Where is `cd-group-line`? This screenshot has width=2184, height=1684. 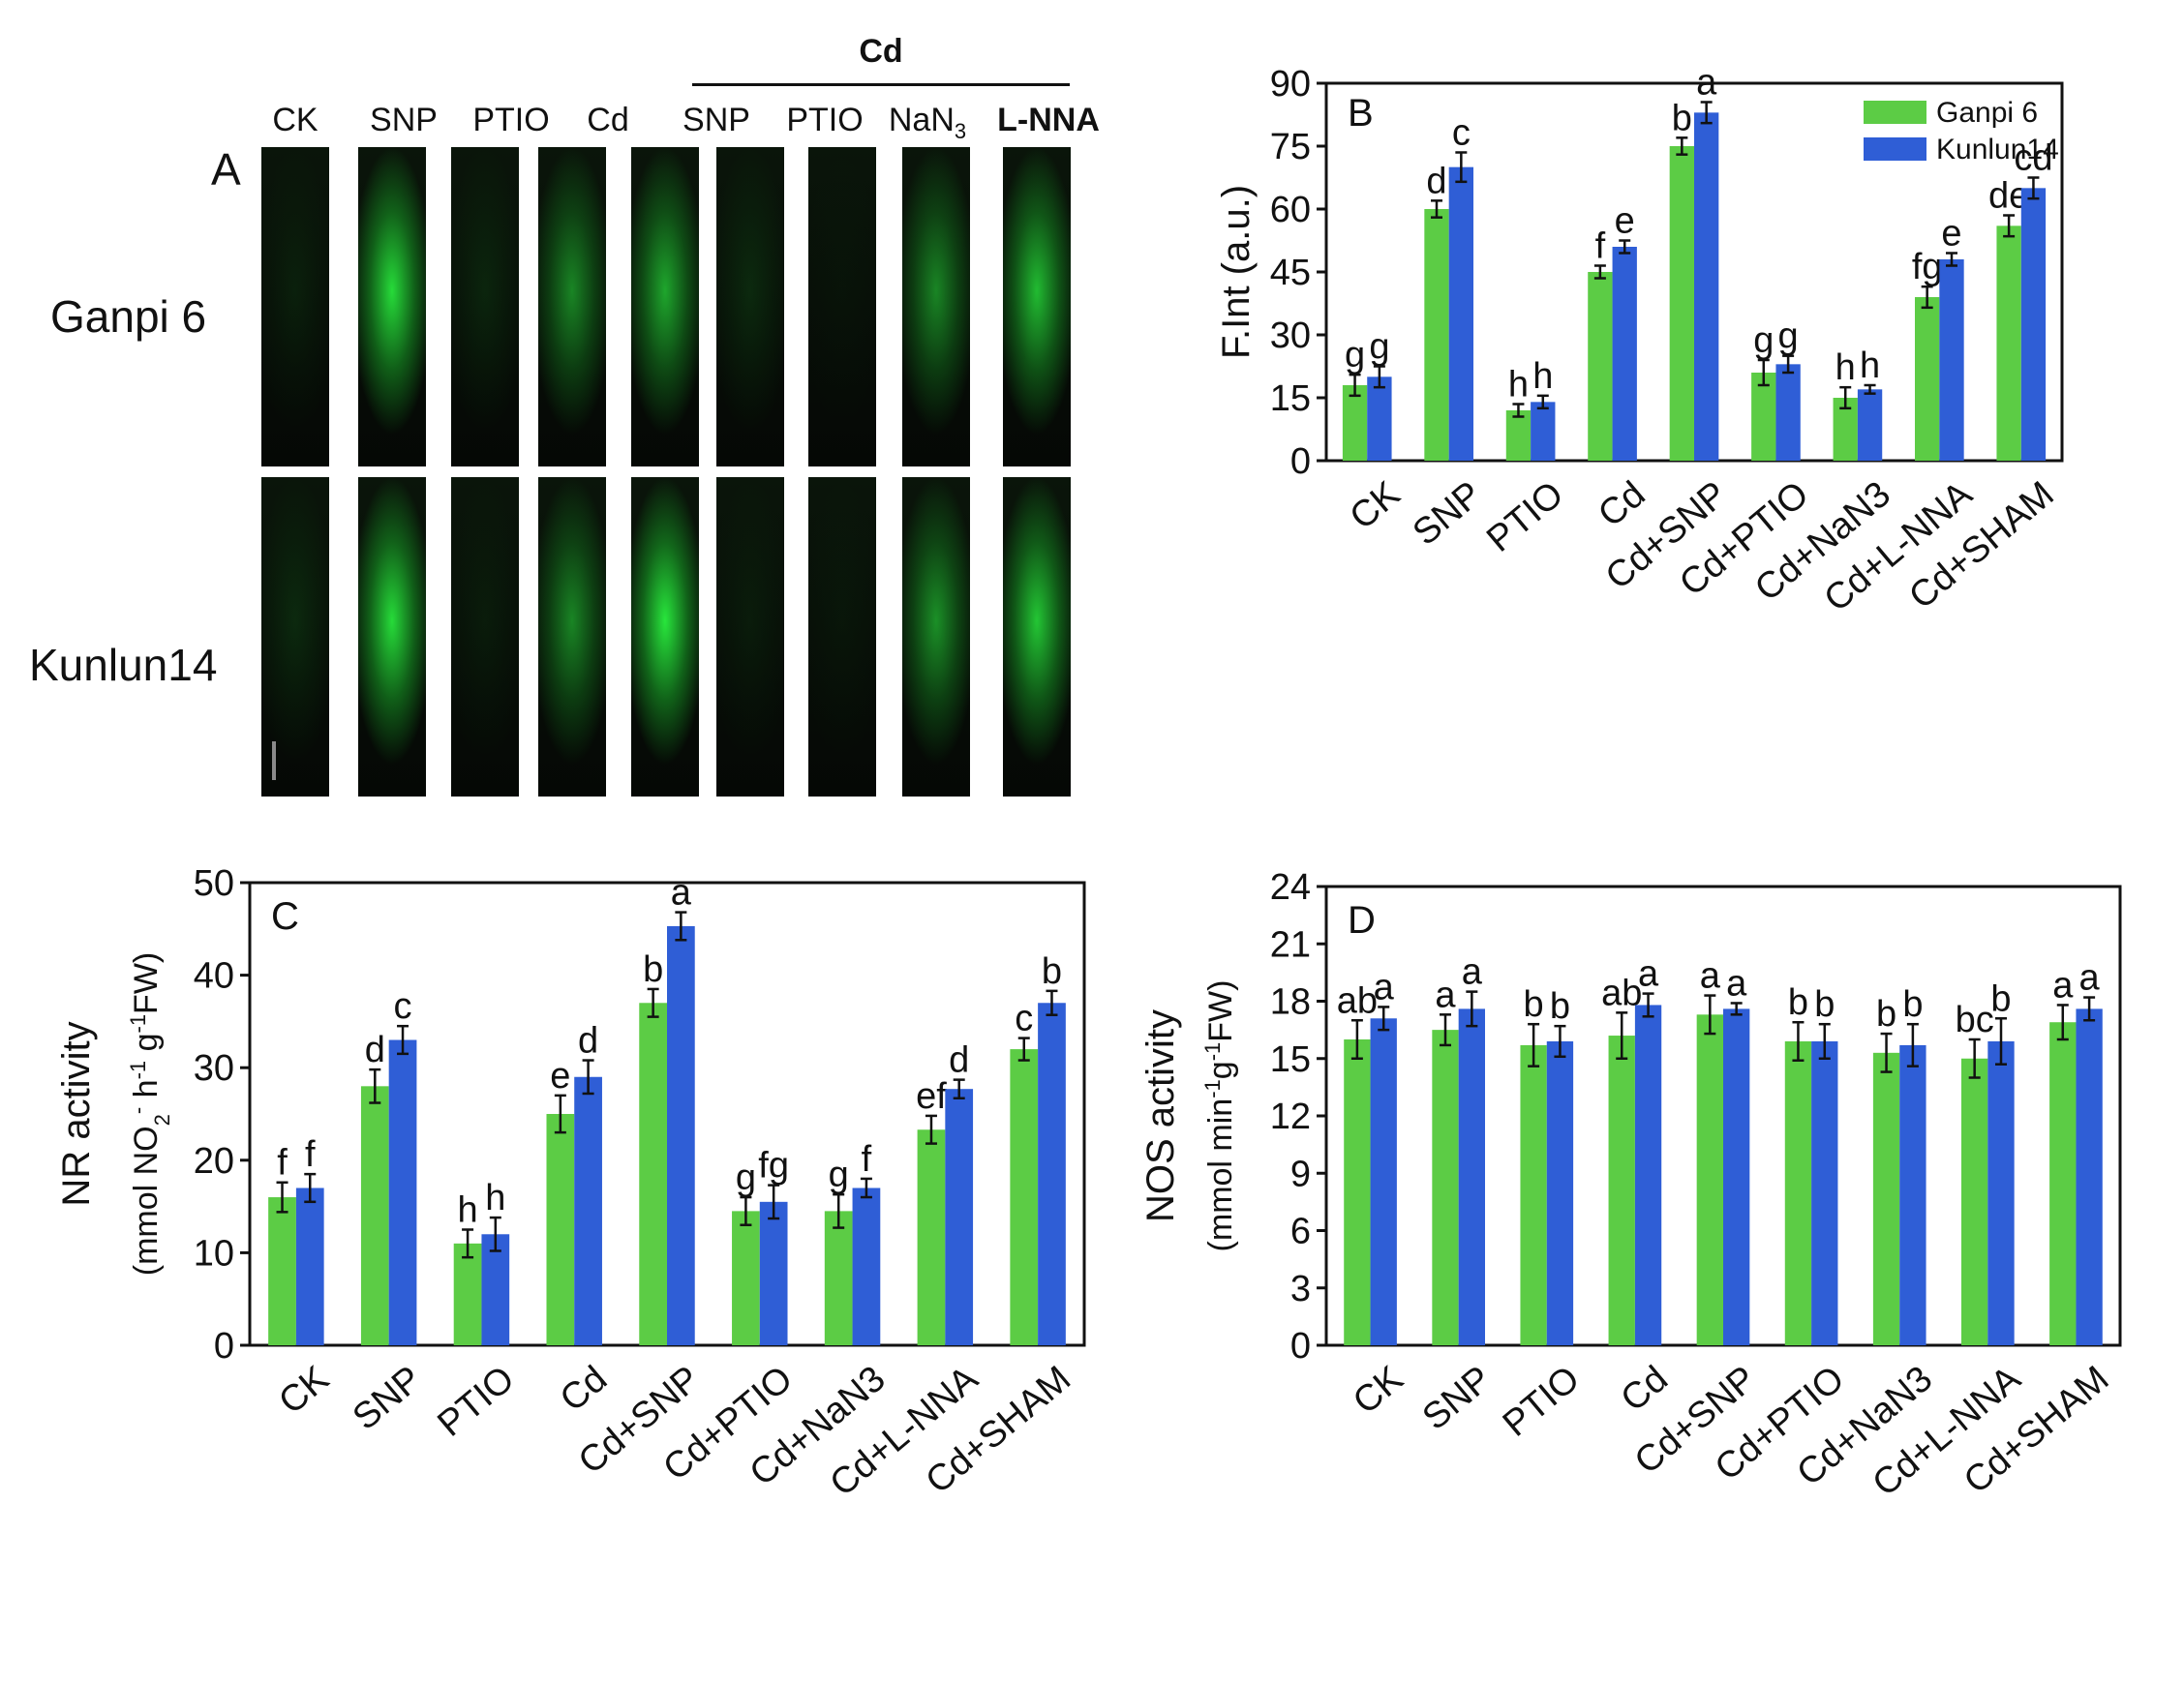 cd-group-line is located at coordinates (881, 85).